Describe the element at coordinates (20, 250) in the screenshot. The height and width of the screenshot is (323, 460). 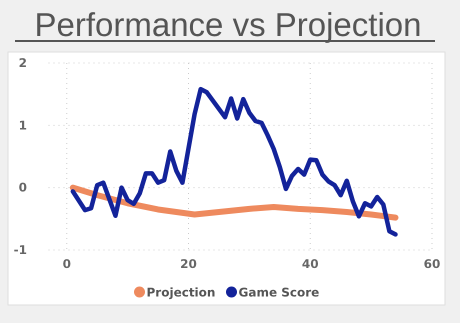
I see `y-tick-label: -1` at that location.